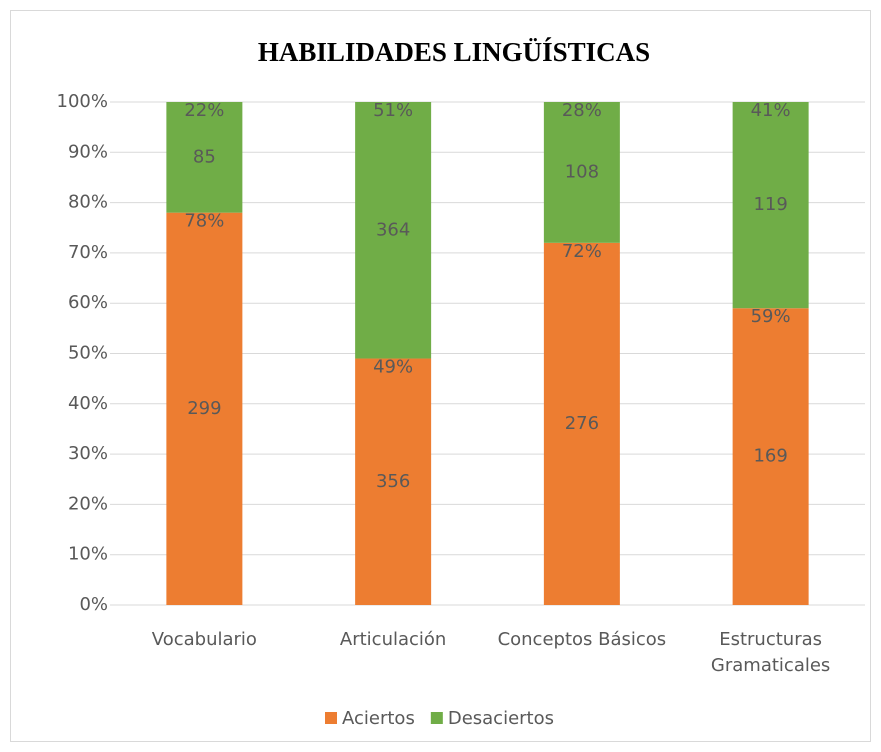  Describe the element at coordinates (771, 110) in the screenshot. I see `percent-label: 41%` at that location.